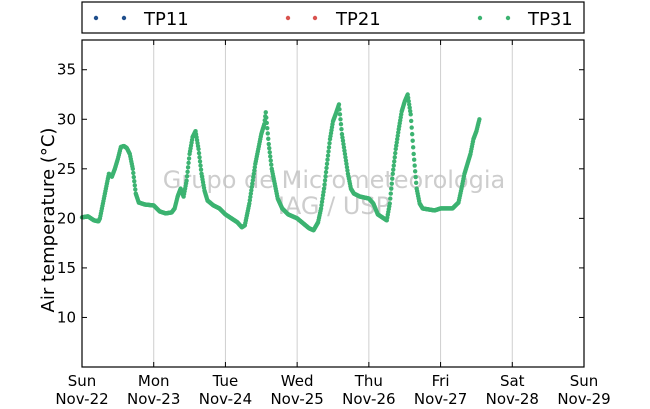 Image resolution: width=650 pixels, height=409 pixels. Describe the element at coordinates (225, 381) in the screenshot. I see `x-tick-label-weekday: Tue` at that location.